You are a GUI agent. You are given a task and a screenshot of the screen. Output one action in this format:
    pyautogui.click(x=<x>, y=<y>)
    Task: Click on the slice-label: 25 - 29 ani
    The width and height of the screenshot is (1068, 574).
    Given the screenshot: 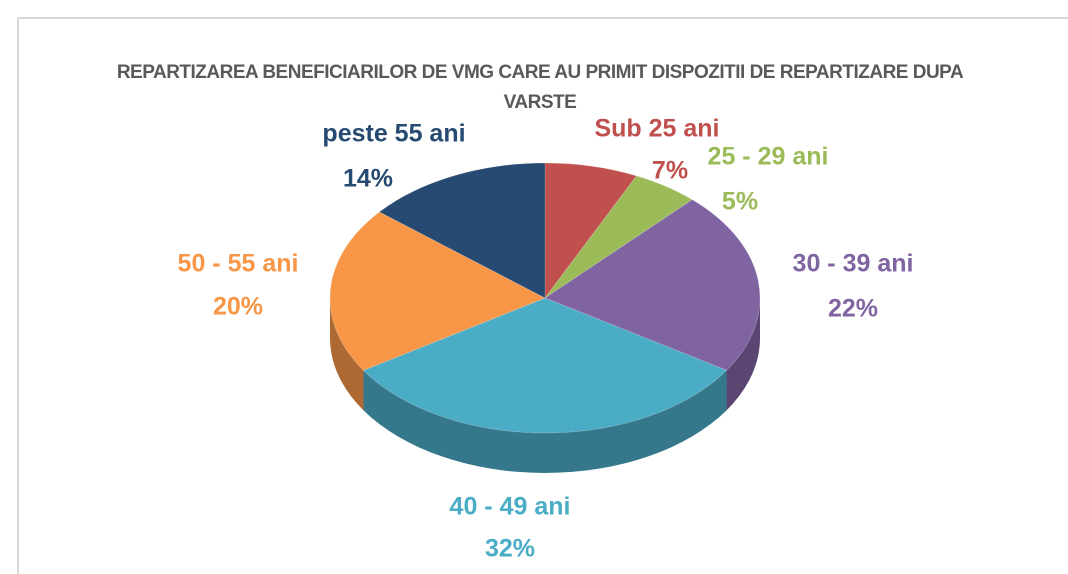 What is the action you would take?
    pyautogui.click(x=768, y=157)
    